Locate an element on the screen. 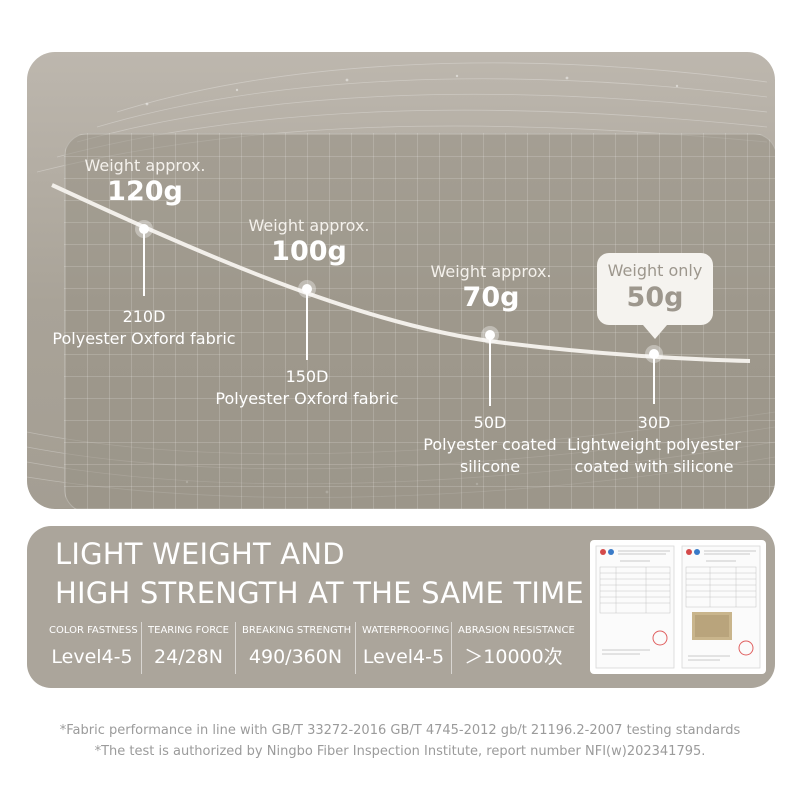 This screenshot has width=800, height=800. fabric-denier: 210D is located at coordinates (144, 316).